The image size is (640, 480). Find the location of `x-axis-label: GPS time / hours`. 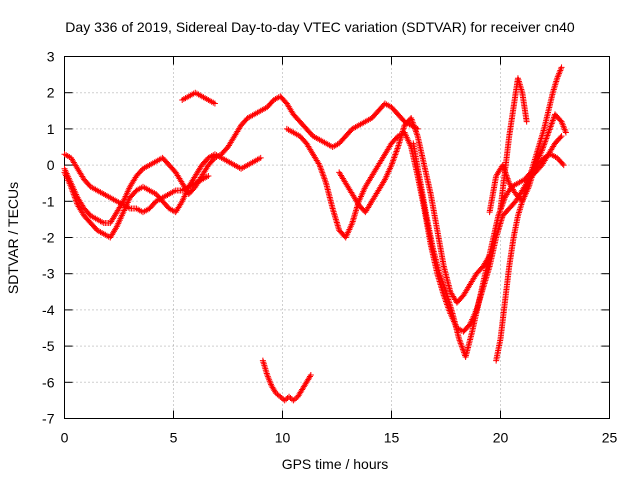

x-axis-label: GPS time / hours is located at coordinates (335, 464).